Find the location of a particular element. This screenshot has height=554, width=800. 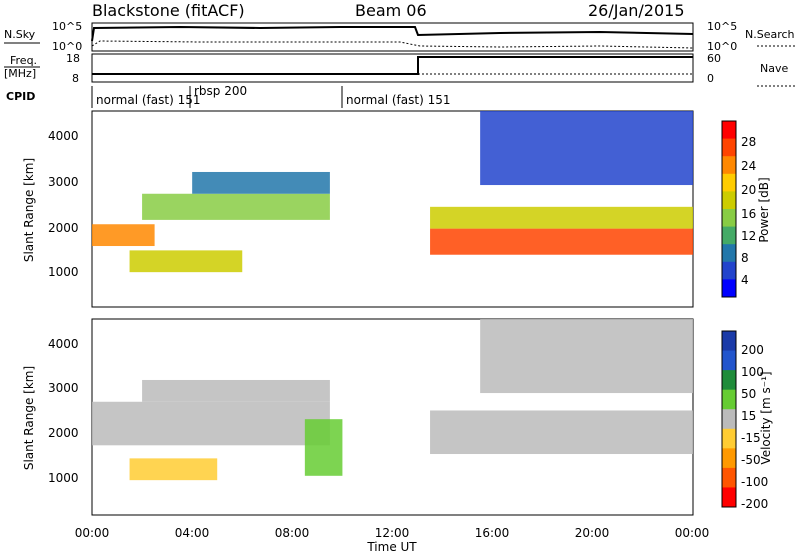

cpid-segment-2: rbsp 200 is located at coordinates (220, 91).